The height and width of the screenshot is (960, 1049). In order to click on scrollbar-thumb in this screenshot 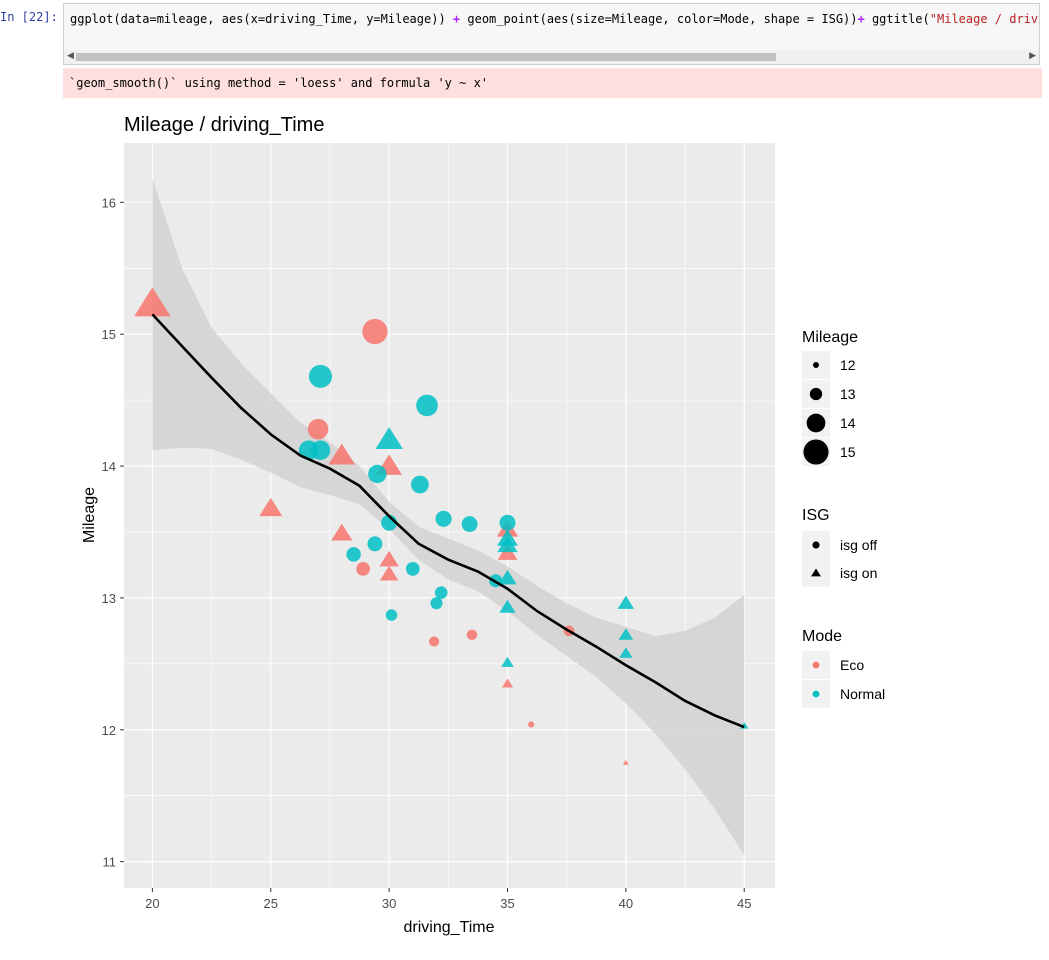, I will do `click(426, 57)`.